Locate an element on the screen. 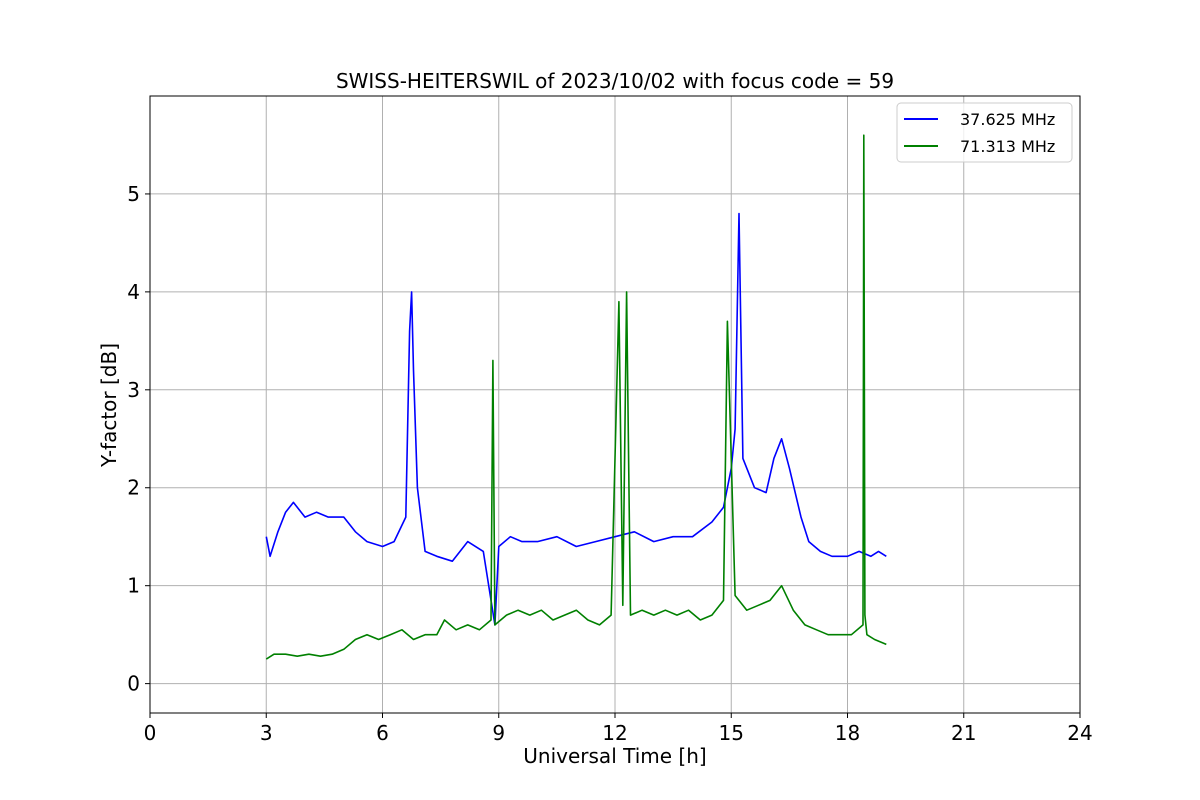 Image resolution: width=1200 pixels, height=800 pixels. x-tick-label: 12 is located at coordinates (614, 733).